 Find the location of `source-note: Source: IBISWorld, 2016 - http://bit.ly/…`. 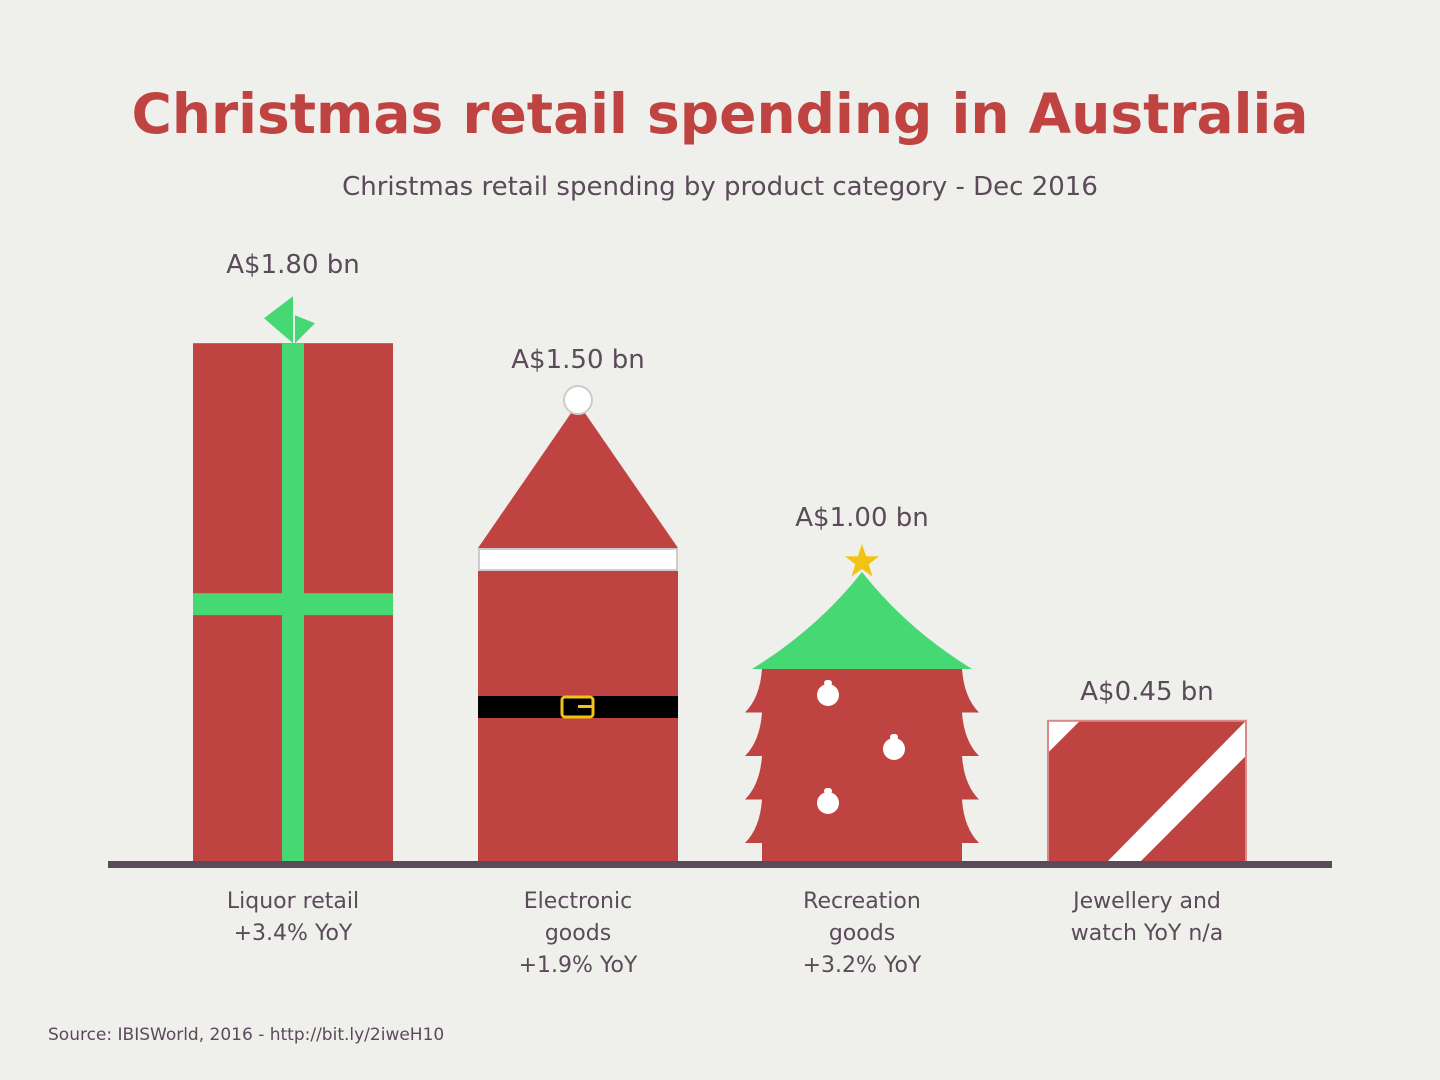

source-note: Source: IBISWorld, 2016 - http://bit.ly/… is located at coordinates (246, 1035).